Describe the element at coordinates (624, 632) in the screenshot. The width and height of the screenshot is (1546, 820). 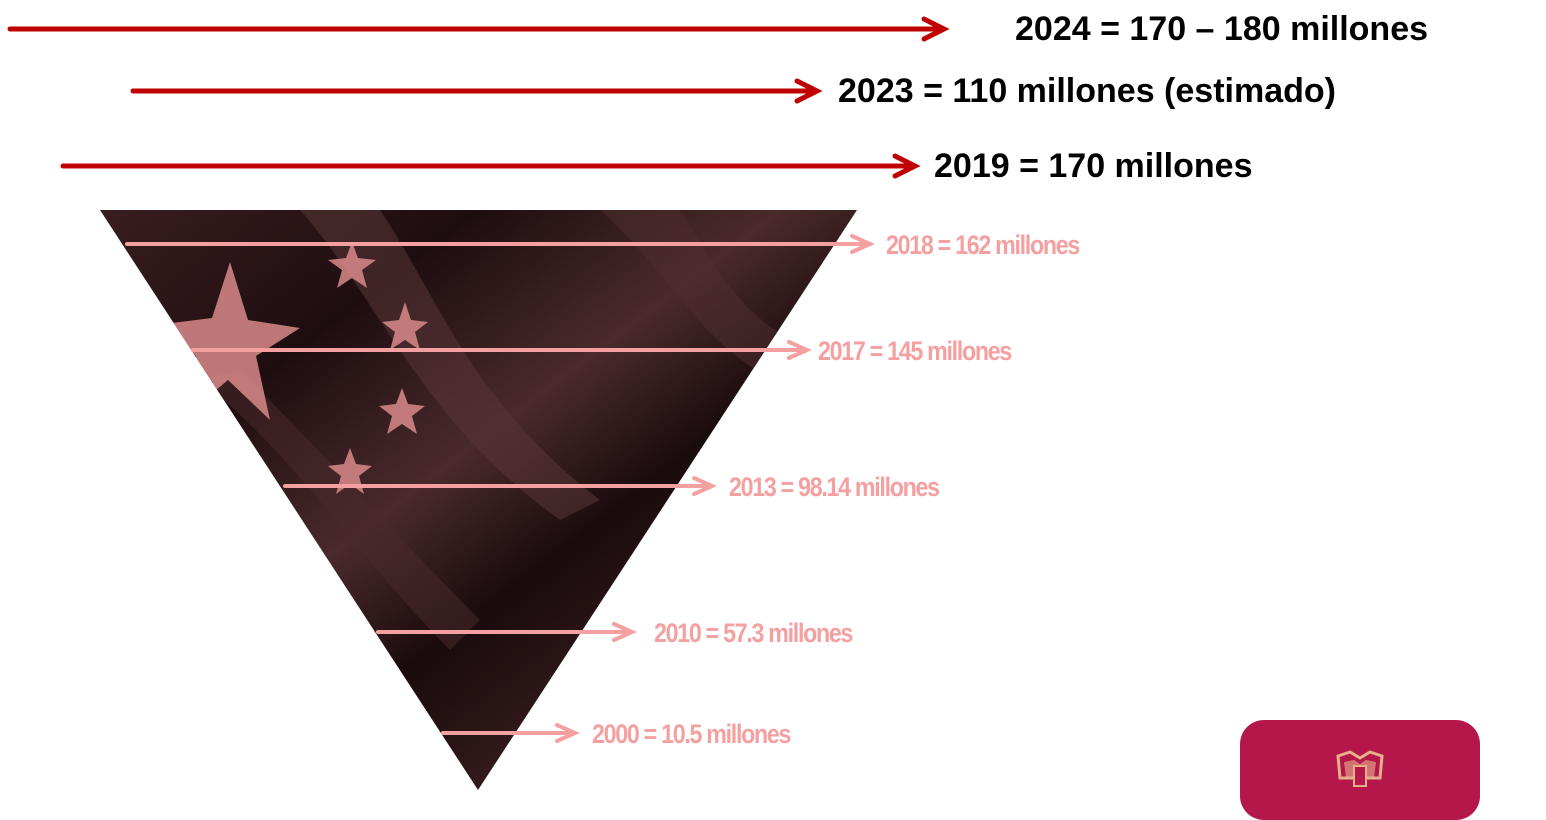
I see `arrow-head-2010` at that location.